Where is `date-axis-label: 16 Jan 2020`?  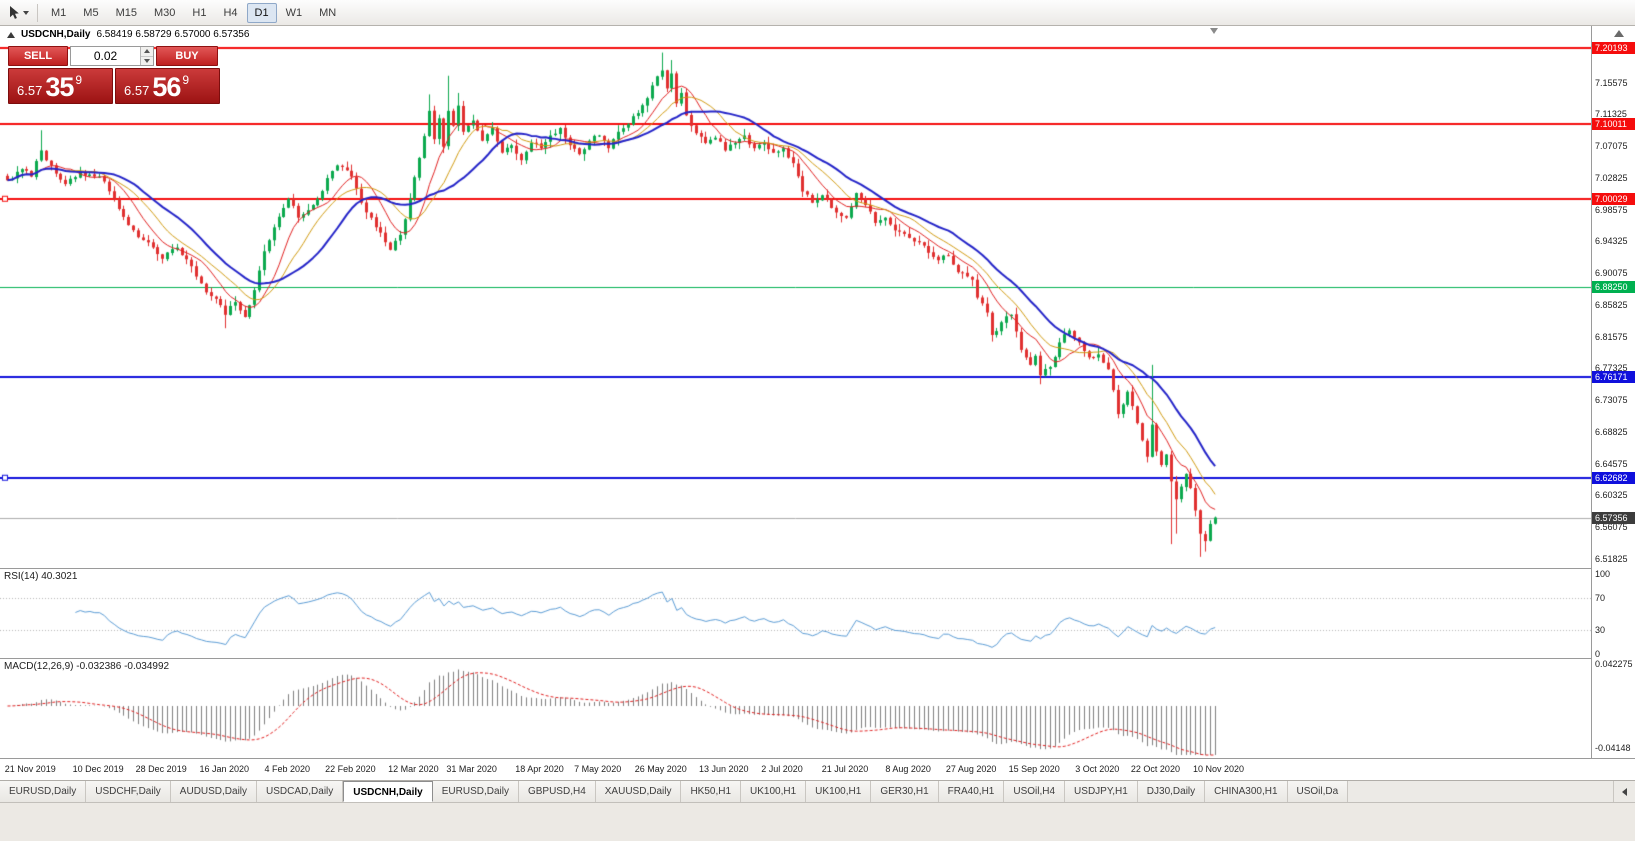
date-axis-label: 16 Jan 2020 is located at coordinates (224, 769).